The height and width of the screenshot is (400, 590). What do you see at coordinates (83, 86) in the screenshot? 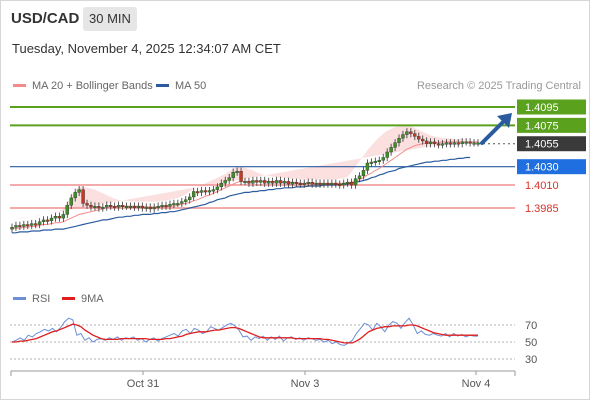
I see `legend-bollinger: MA 20 + Bollinger Bands` at bounding box center [83, 86].